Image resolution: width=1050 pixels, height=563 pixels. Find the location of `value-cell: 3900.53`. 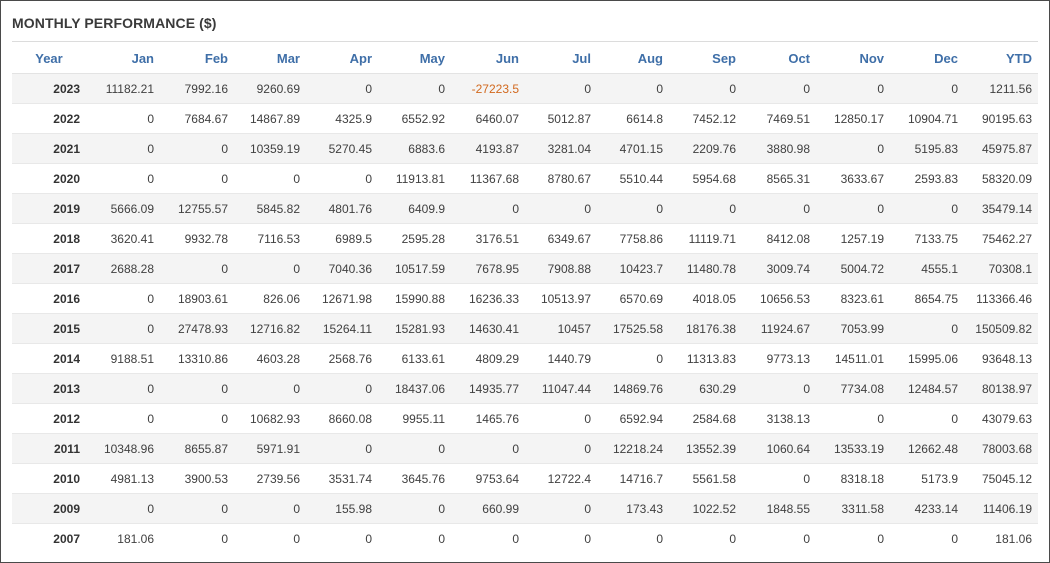

value-cell: 3900.53 is located at coordinates (197, 478).